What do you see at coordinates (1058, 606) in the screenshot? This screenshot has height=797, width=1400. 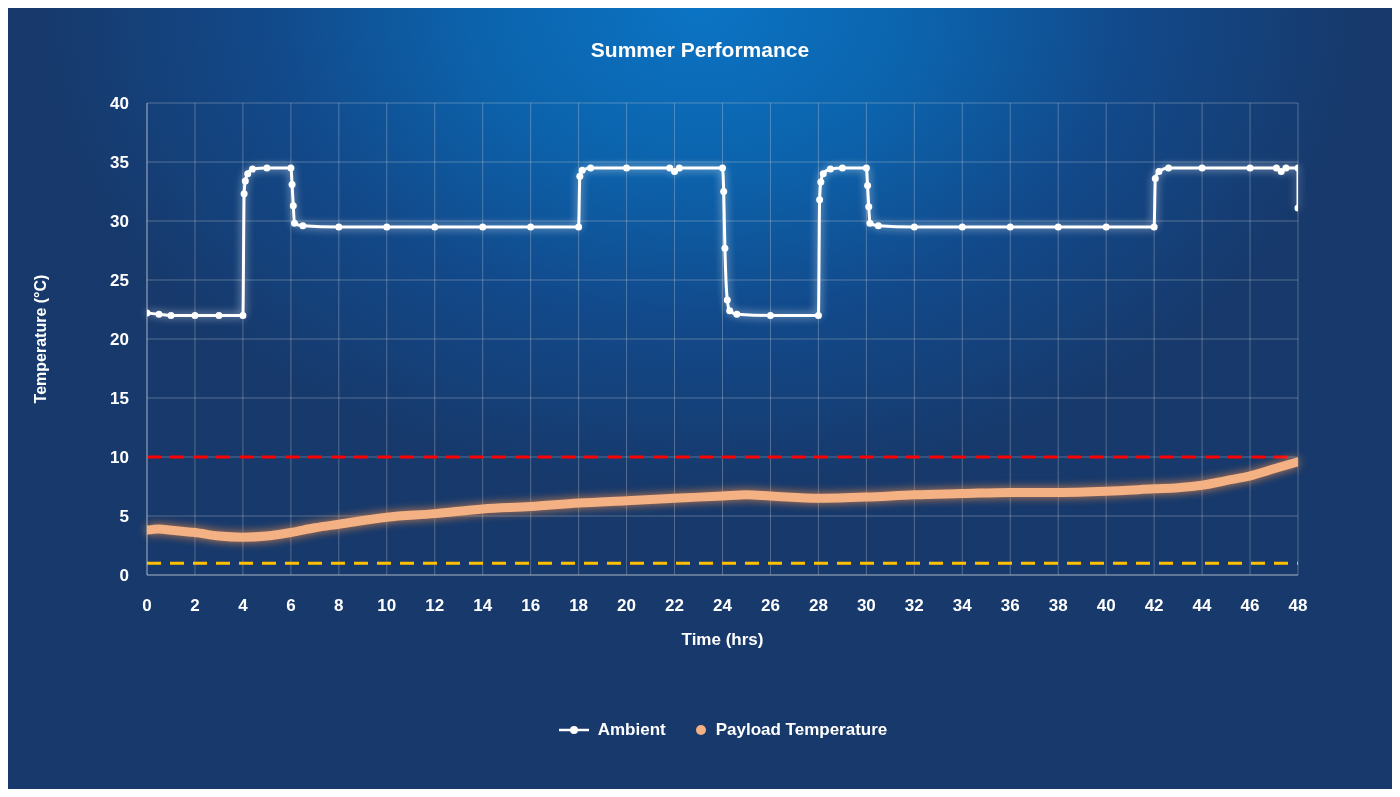 I see `x-tick-label: 38` at bounding box center [1058, 606].